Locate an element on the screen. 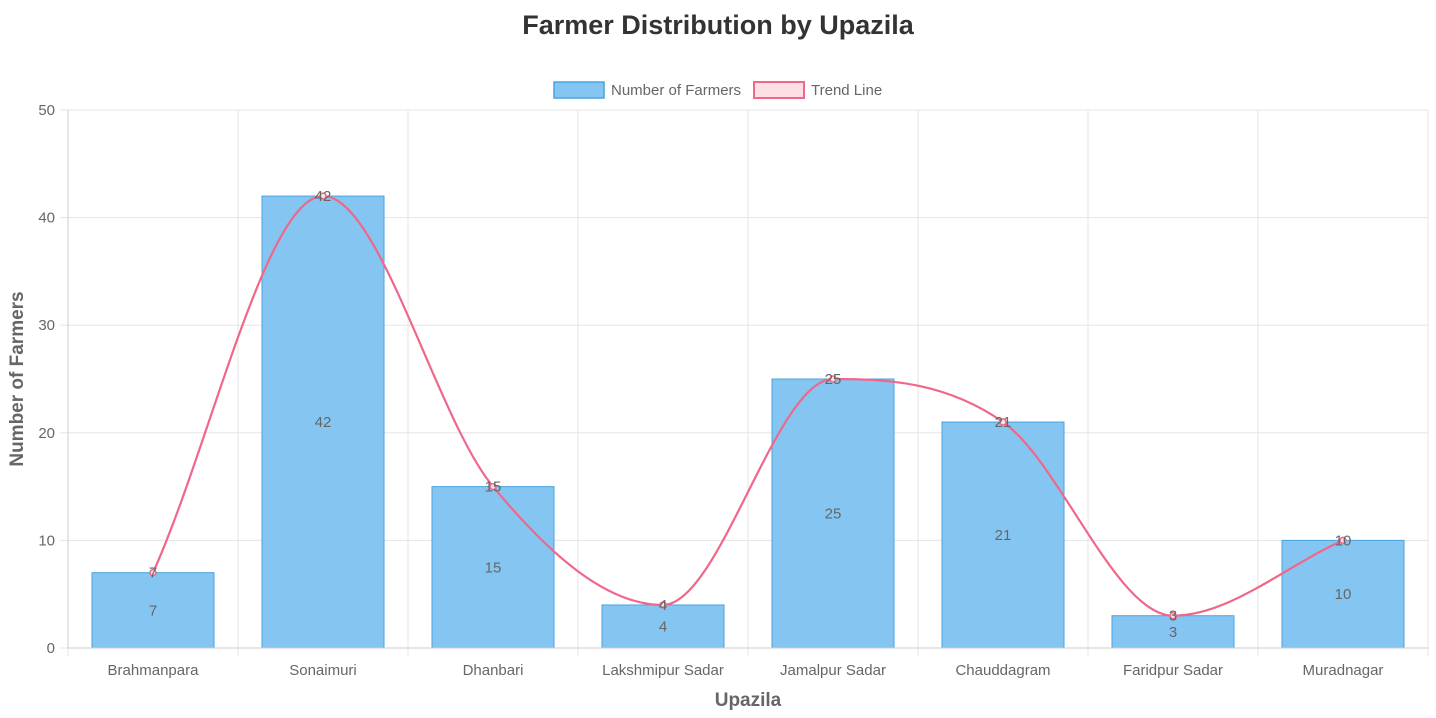 The image size is (1436, 718). trend-value-label: 4 is located at coordinates (663, 605).